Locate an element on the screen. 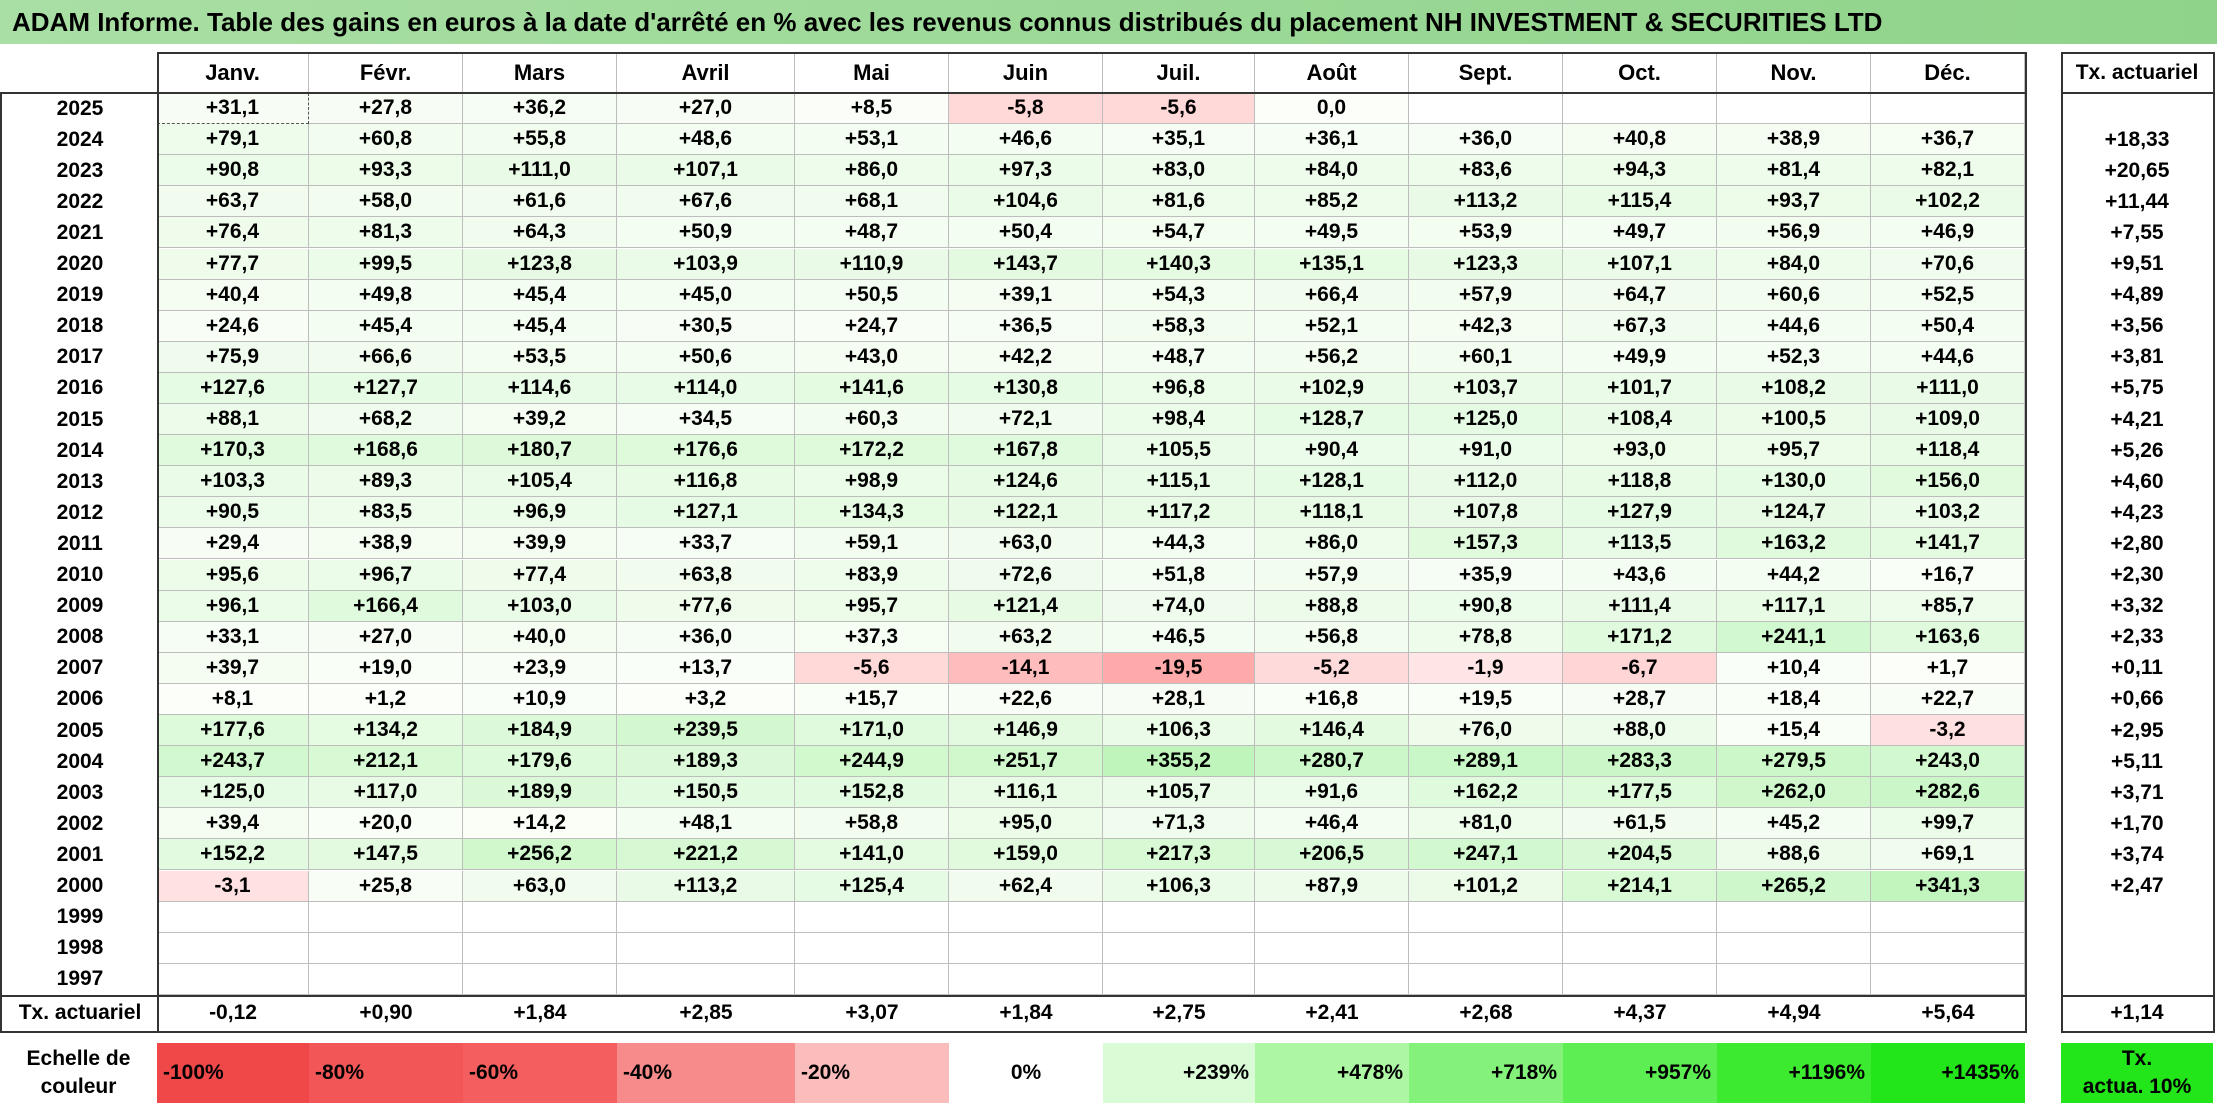 The image size is (2217, 1106). table-cell: +66,4 is located at coordinates (1332, 295).